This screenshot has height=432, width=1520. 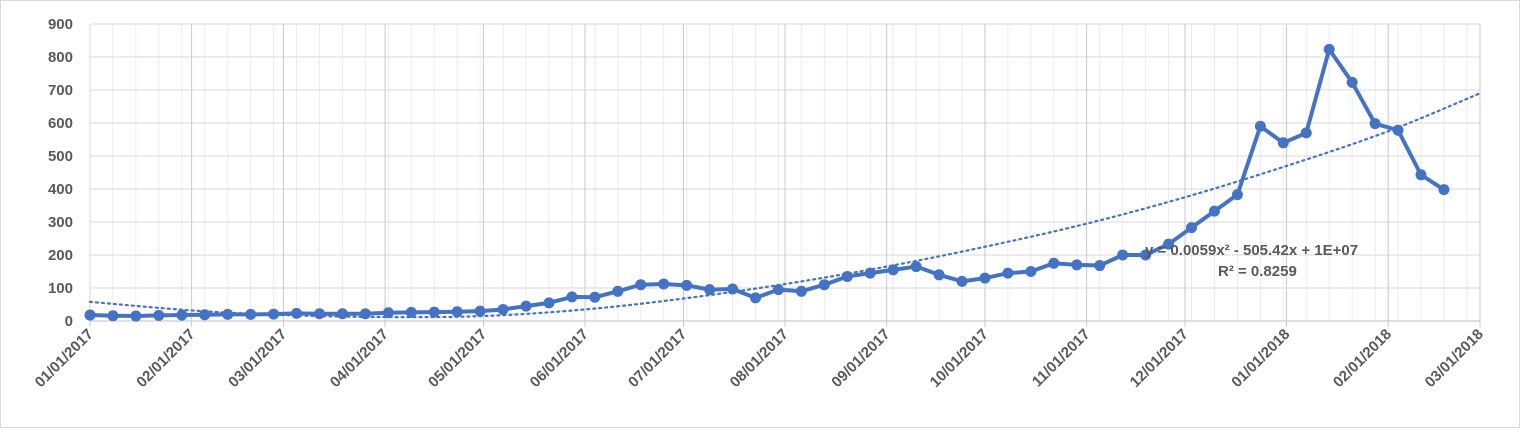 I want to click on y-tick-label: 900, so click(x=60, y=24).